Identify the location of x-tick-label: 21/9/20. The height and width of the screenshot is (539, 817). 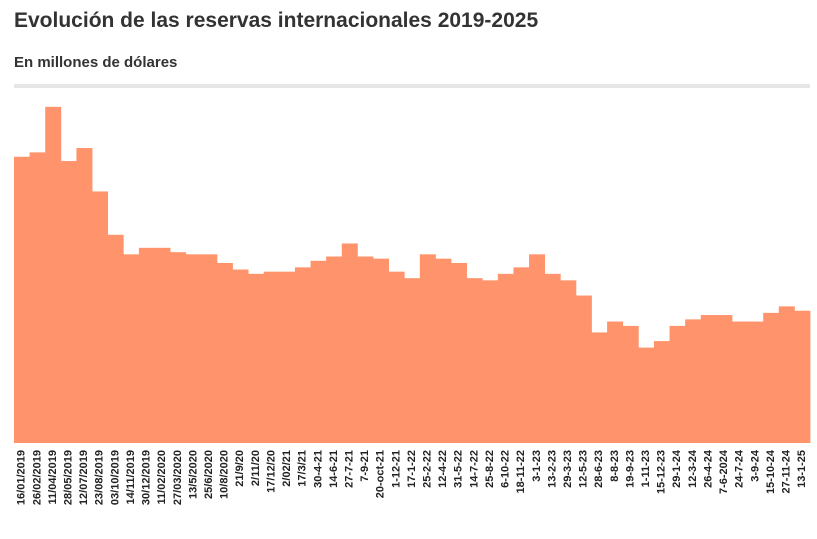
(240, 468).